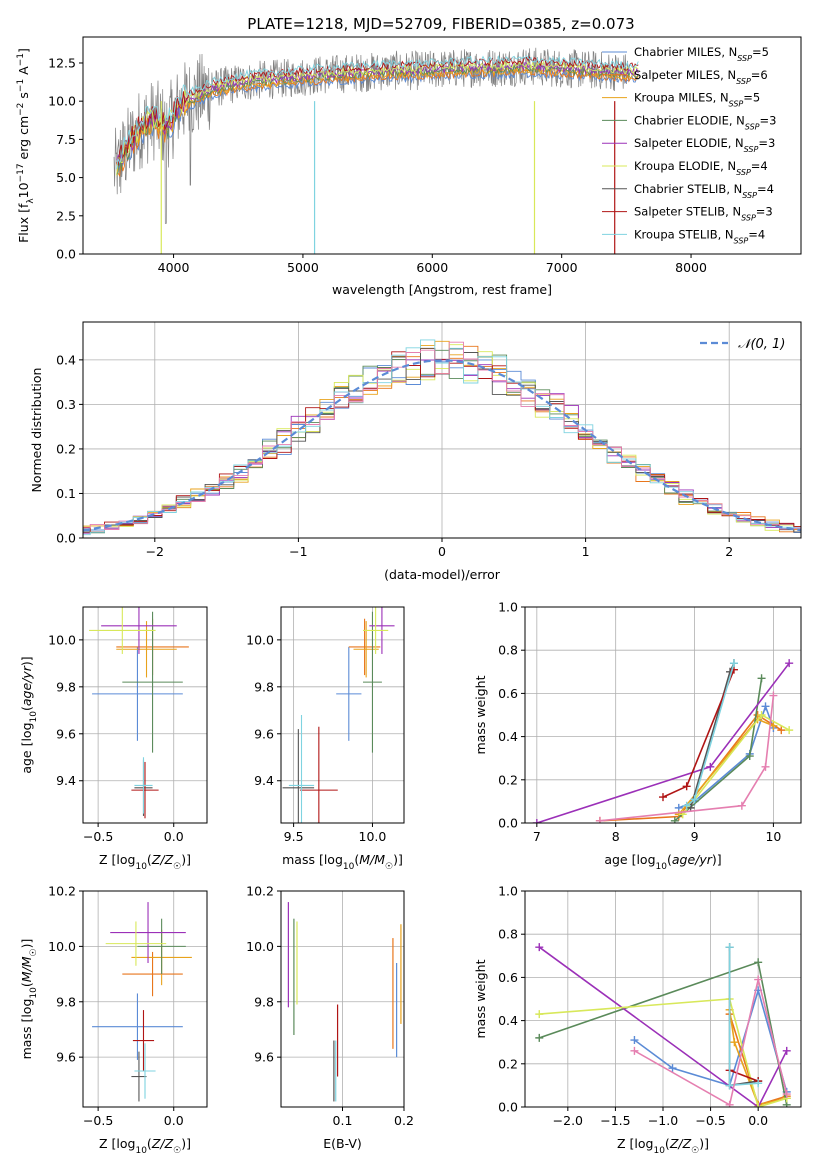 This screenshot has width=819, height=1170. Describe the element at coordinates (758, 1120) in the screenshot. I see `x-tick-label: 0.0` at that location.